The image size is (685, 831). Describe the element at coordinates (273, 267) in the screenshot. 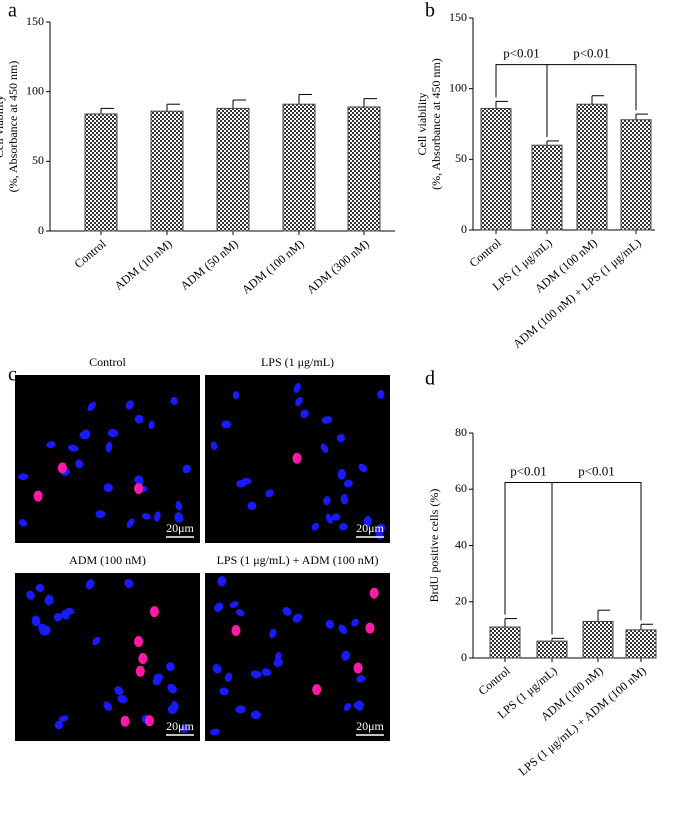

I see `x-tick-label: ADM (100 nM)` at that location.